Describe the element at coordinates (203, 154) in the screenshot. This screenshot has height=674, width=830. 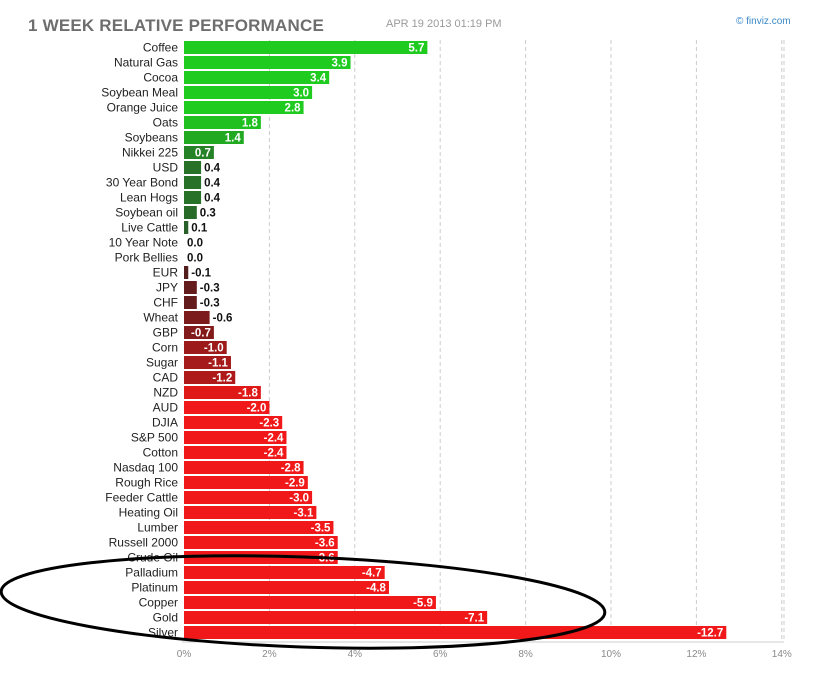
I see `value-label: 0.7` at that location.